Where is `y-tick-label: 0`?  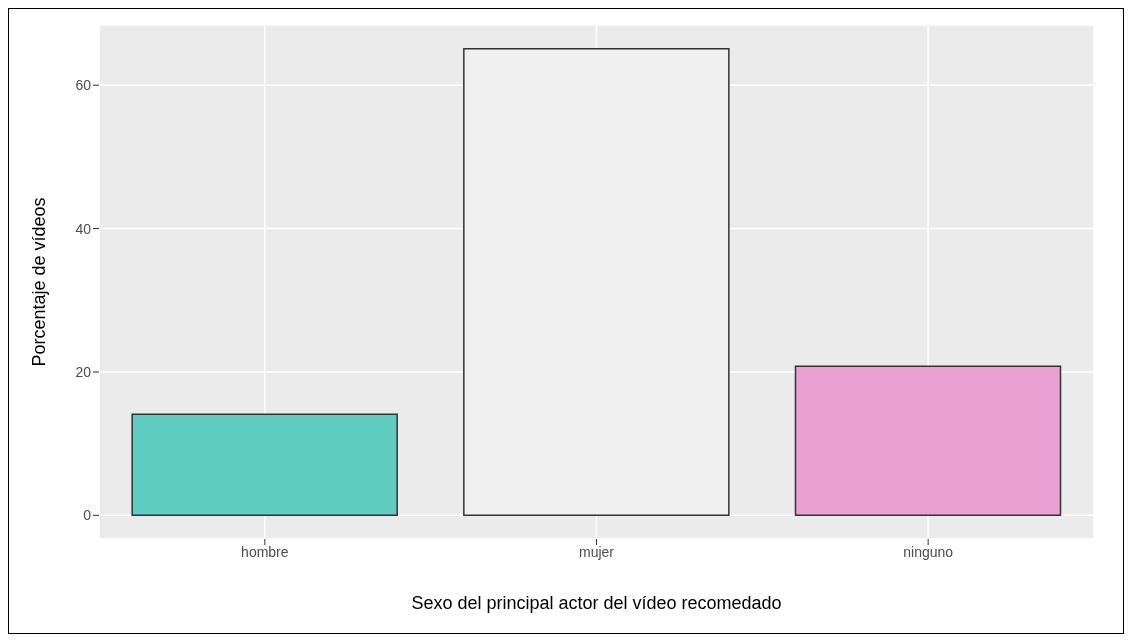
y-tick-label: 0 is located at coordinates (87, 515).